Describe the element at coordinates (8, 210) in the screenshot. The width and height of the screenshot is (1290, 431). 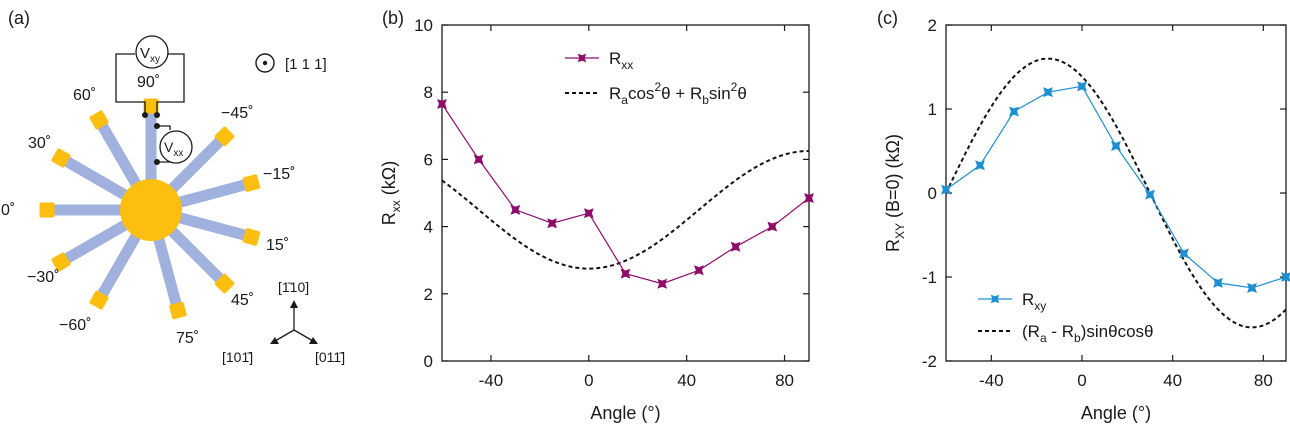
I see `arm-angle-label: 0˚` at that location.